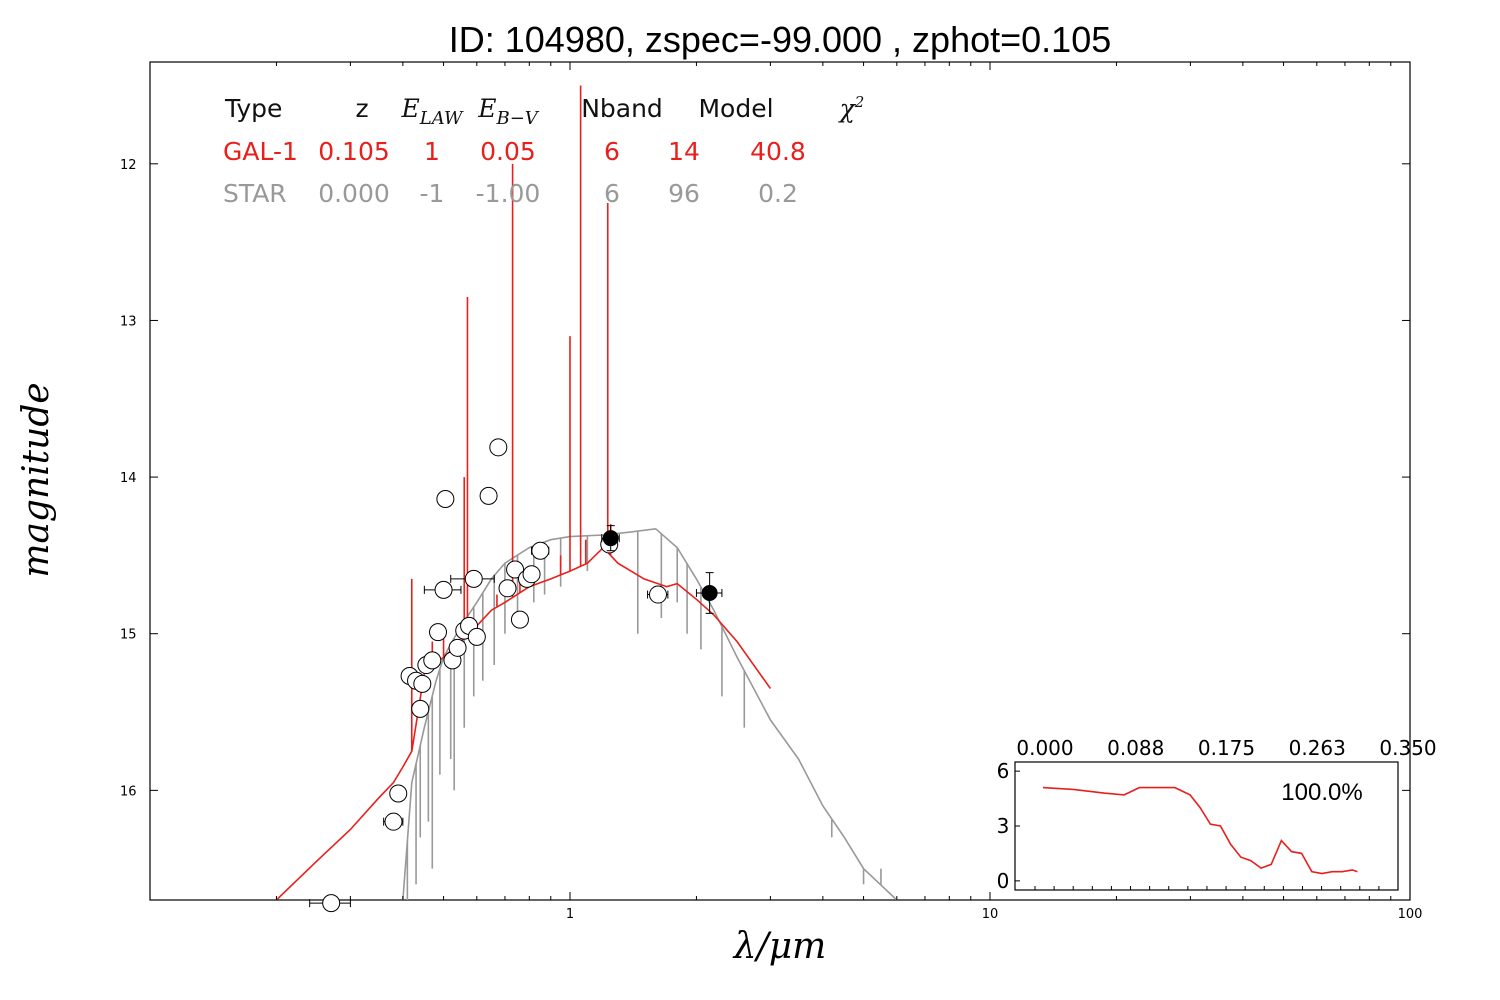  I want to click on photometry-points, so click(516, 675).